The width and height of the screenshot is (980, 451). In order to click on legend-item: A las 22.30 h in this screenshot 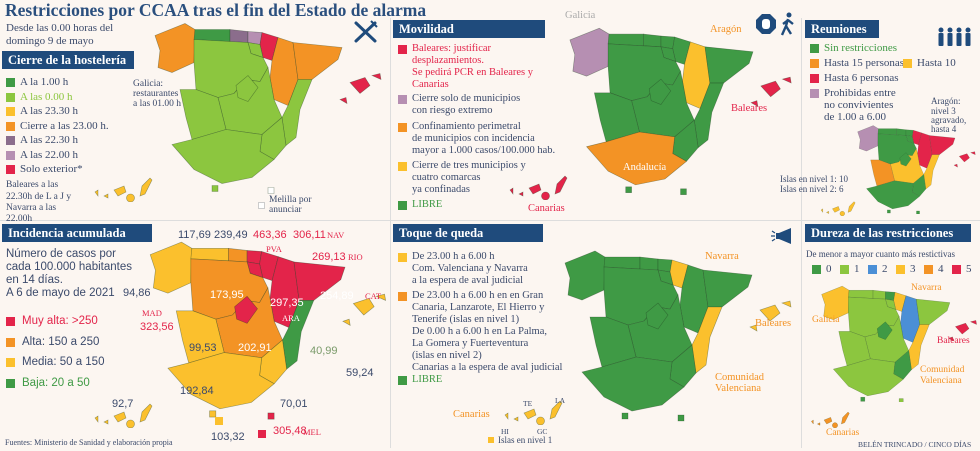, I will do `click(42, 140)`.